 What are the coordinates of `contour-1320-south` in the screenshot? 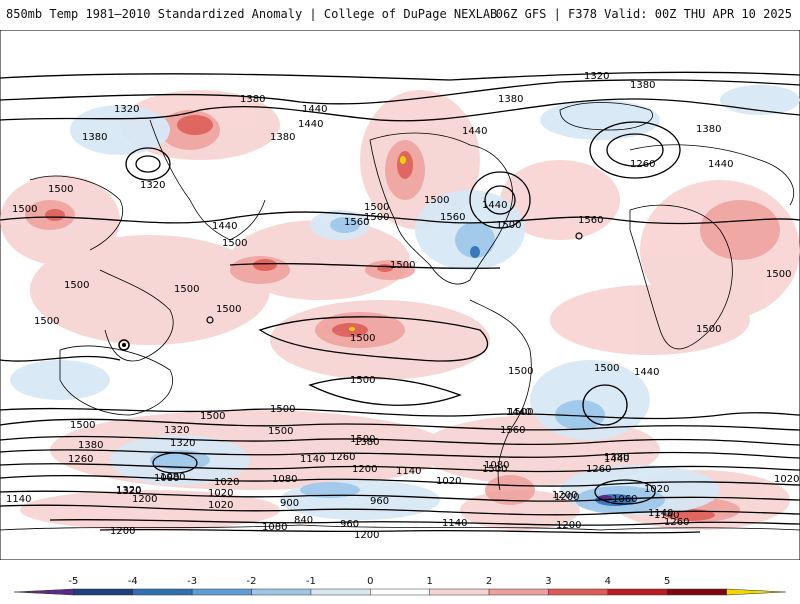 It's located at (400, 454).